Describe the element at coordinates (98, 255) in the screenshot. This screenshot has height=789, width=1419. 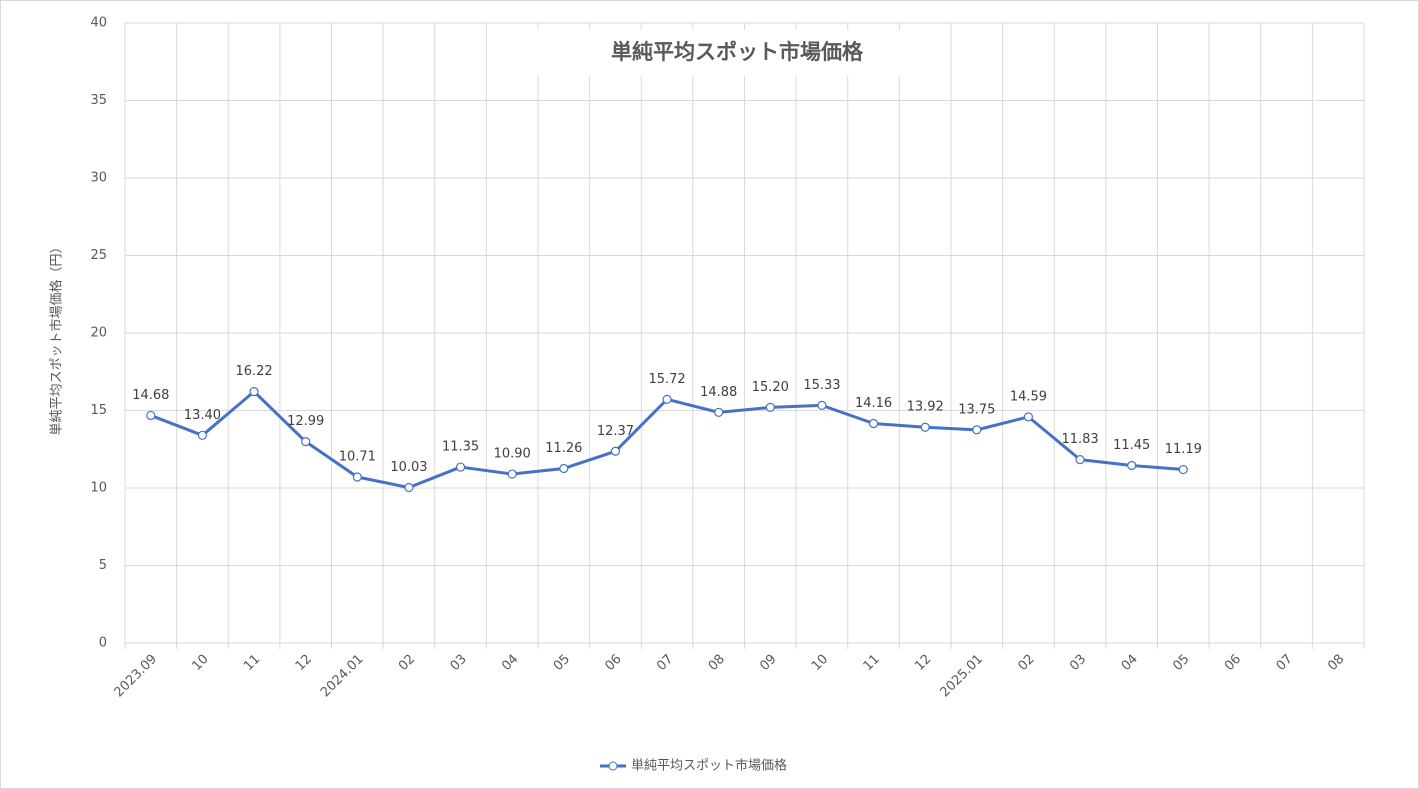
I see `y-tick-label: 25` at that location.